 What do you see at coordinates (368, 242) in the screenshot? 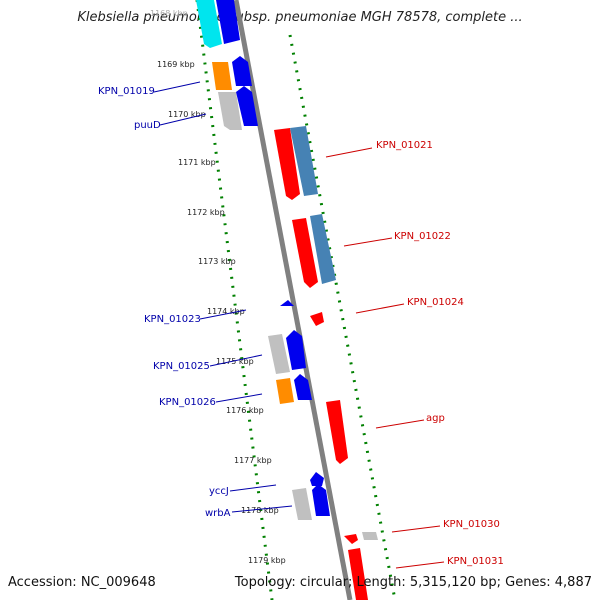
I see `leader-kpn01022` at bounding box center [368, 242].